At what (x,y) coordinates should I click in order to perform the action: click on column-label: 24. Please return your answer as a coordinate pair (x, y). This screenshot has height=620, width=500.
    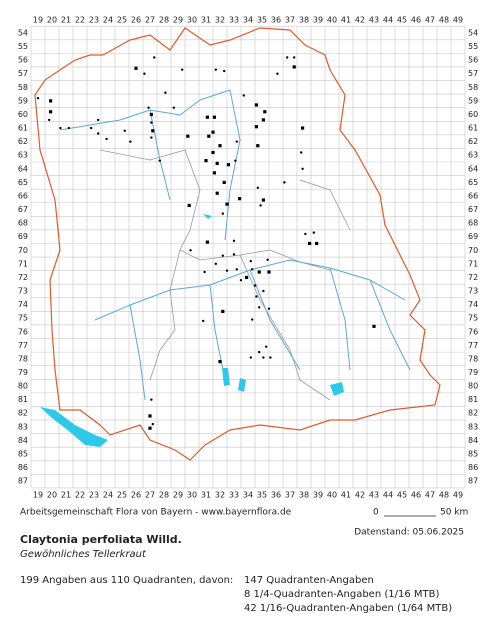
    Looking at the image, I should click on (108, 494).